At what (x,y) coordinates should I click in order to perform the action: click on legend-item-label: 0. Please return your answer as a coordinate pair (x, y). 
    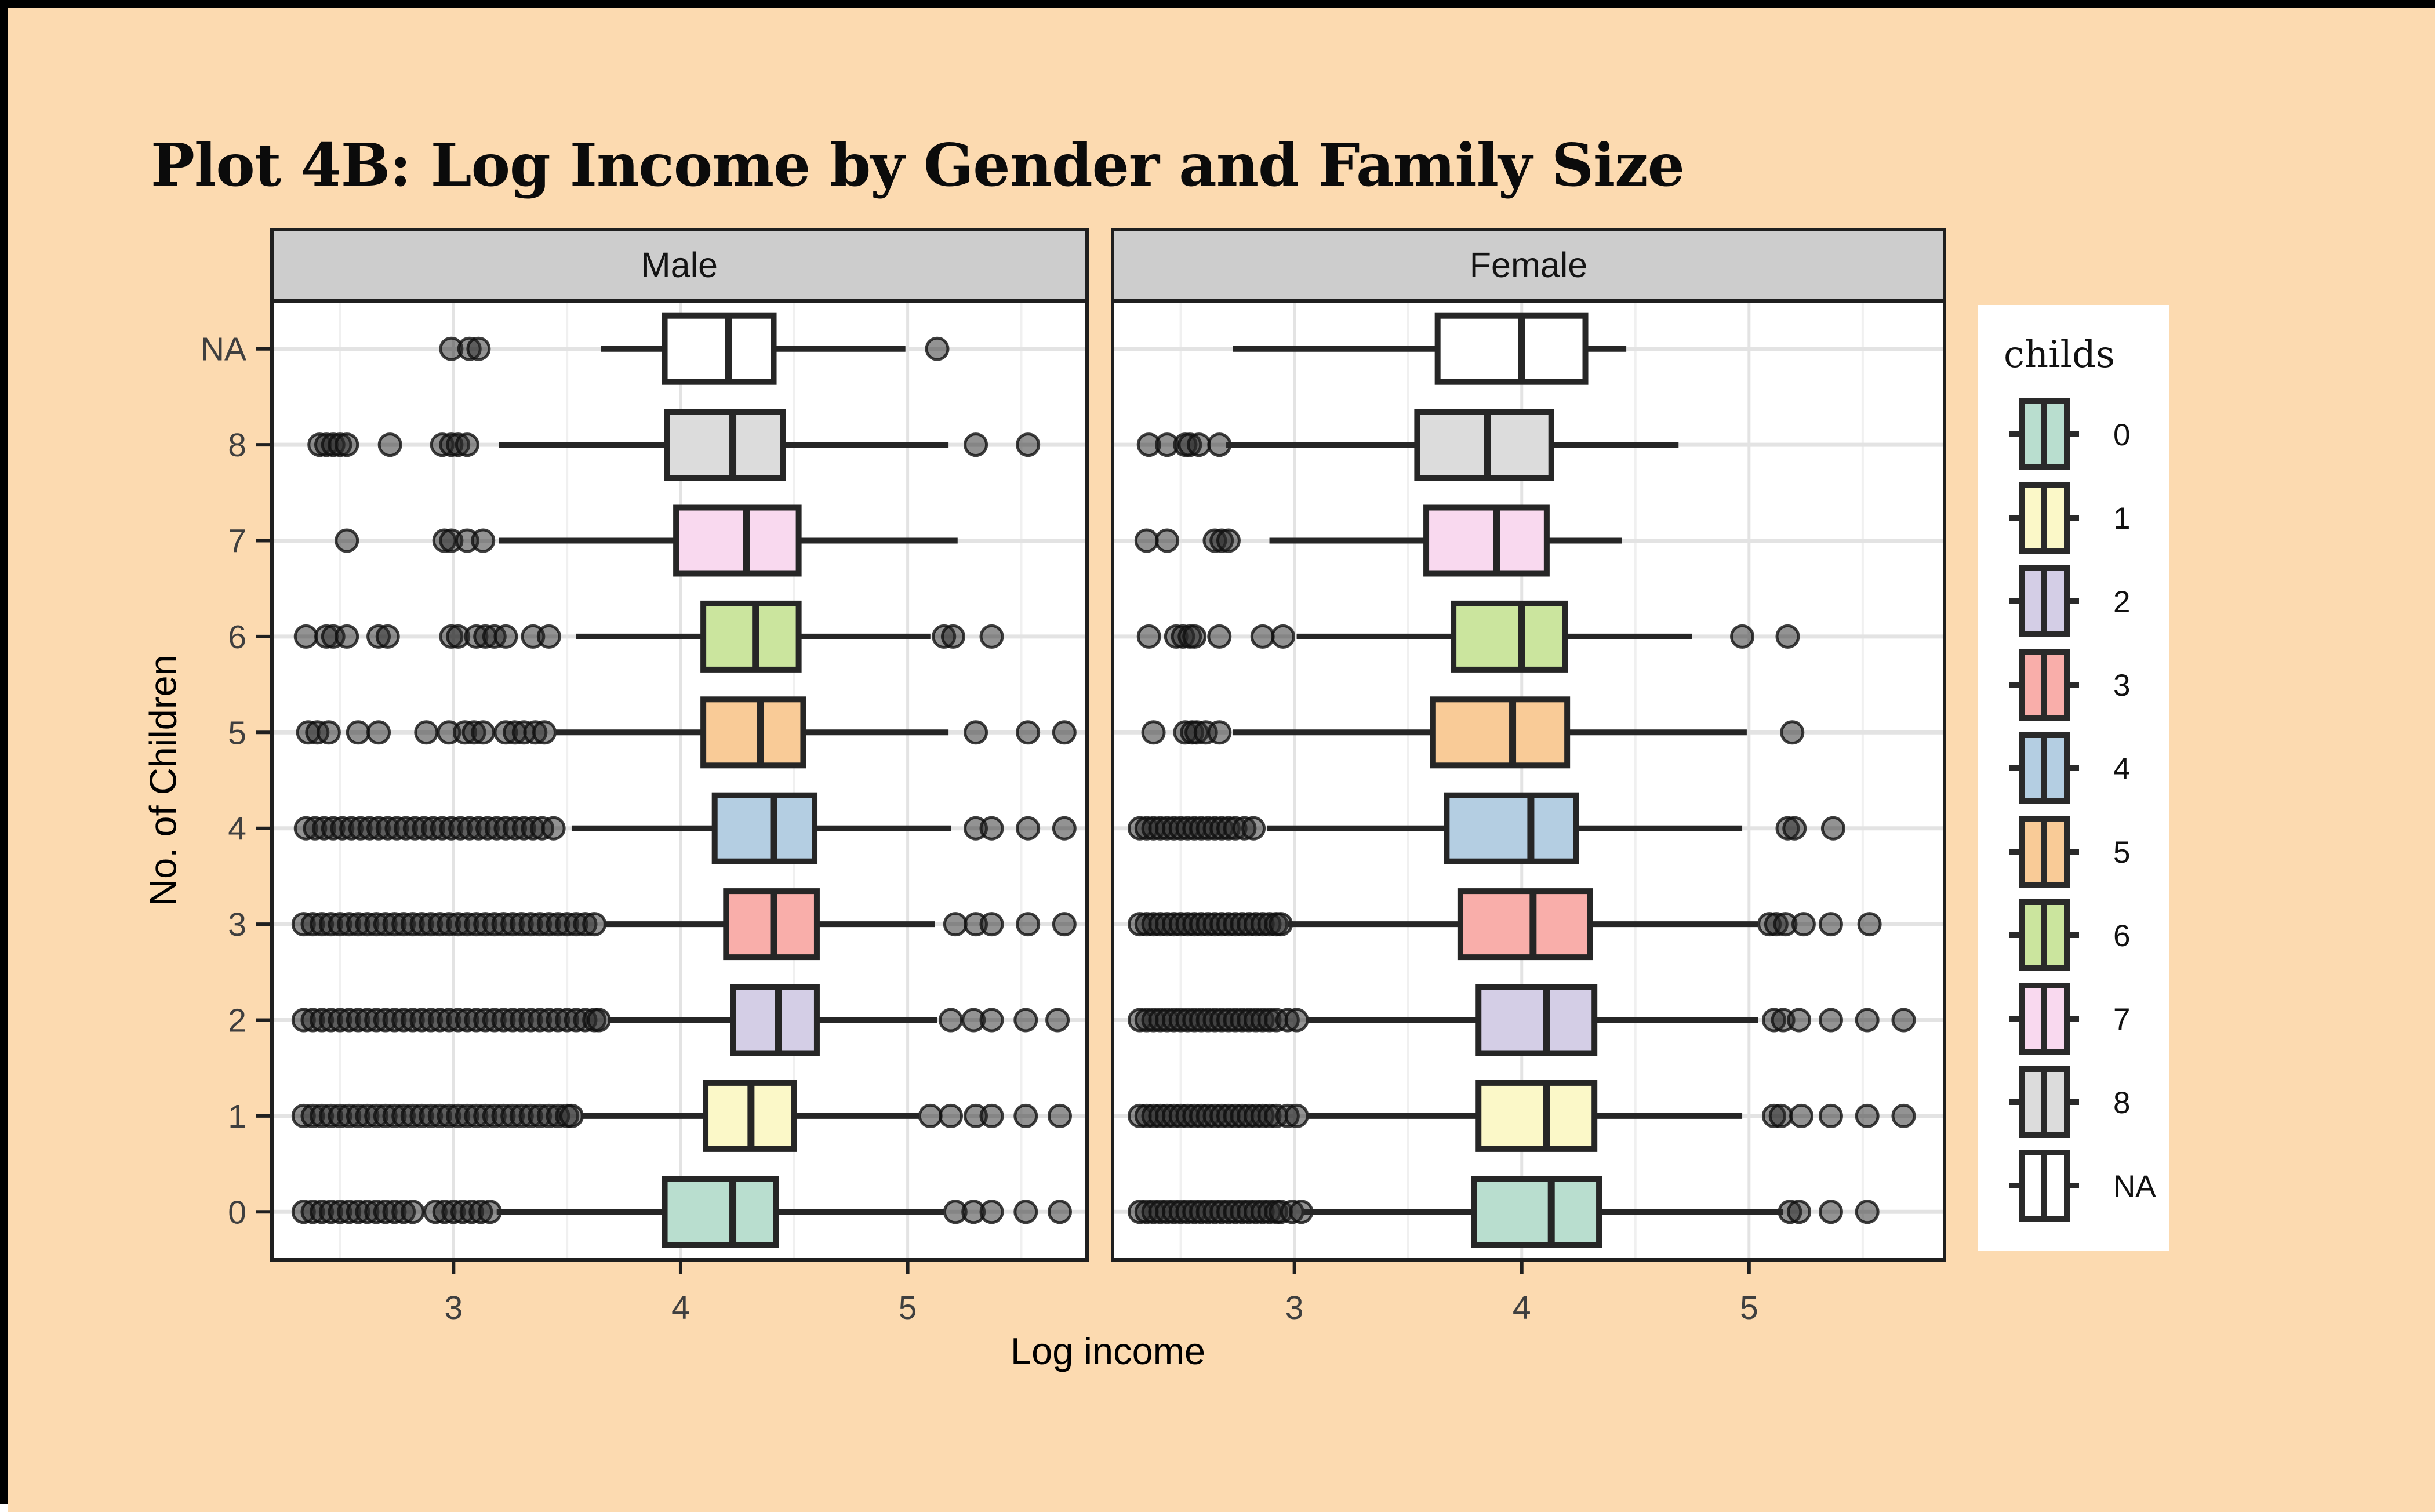
    Looking at the image, I should click on (2122, 435).